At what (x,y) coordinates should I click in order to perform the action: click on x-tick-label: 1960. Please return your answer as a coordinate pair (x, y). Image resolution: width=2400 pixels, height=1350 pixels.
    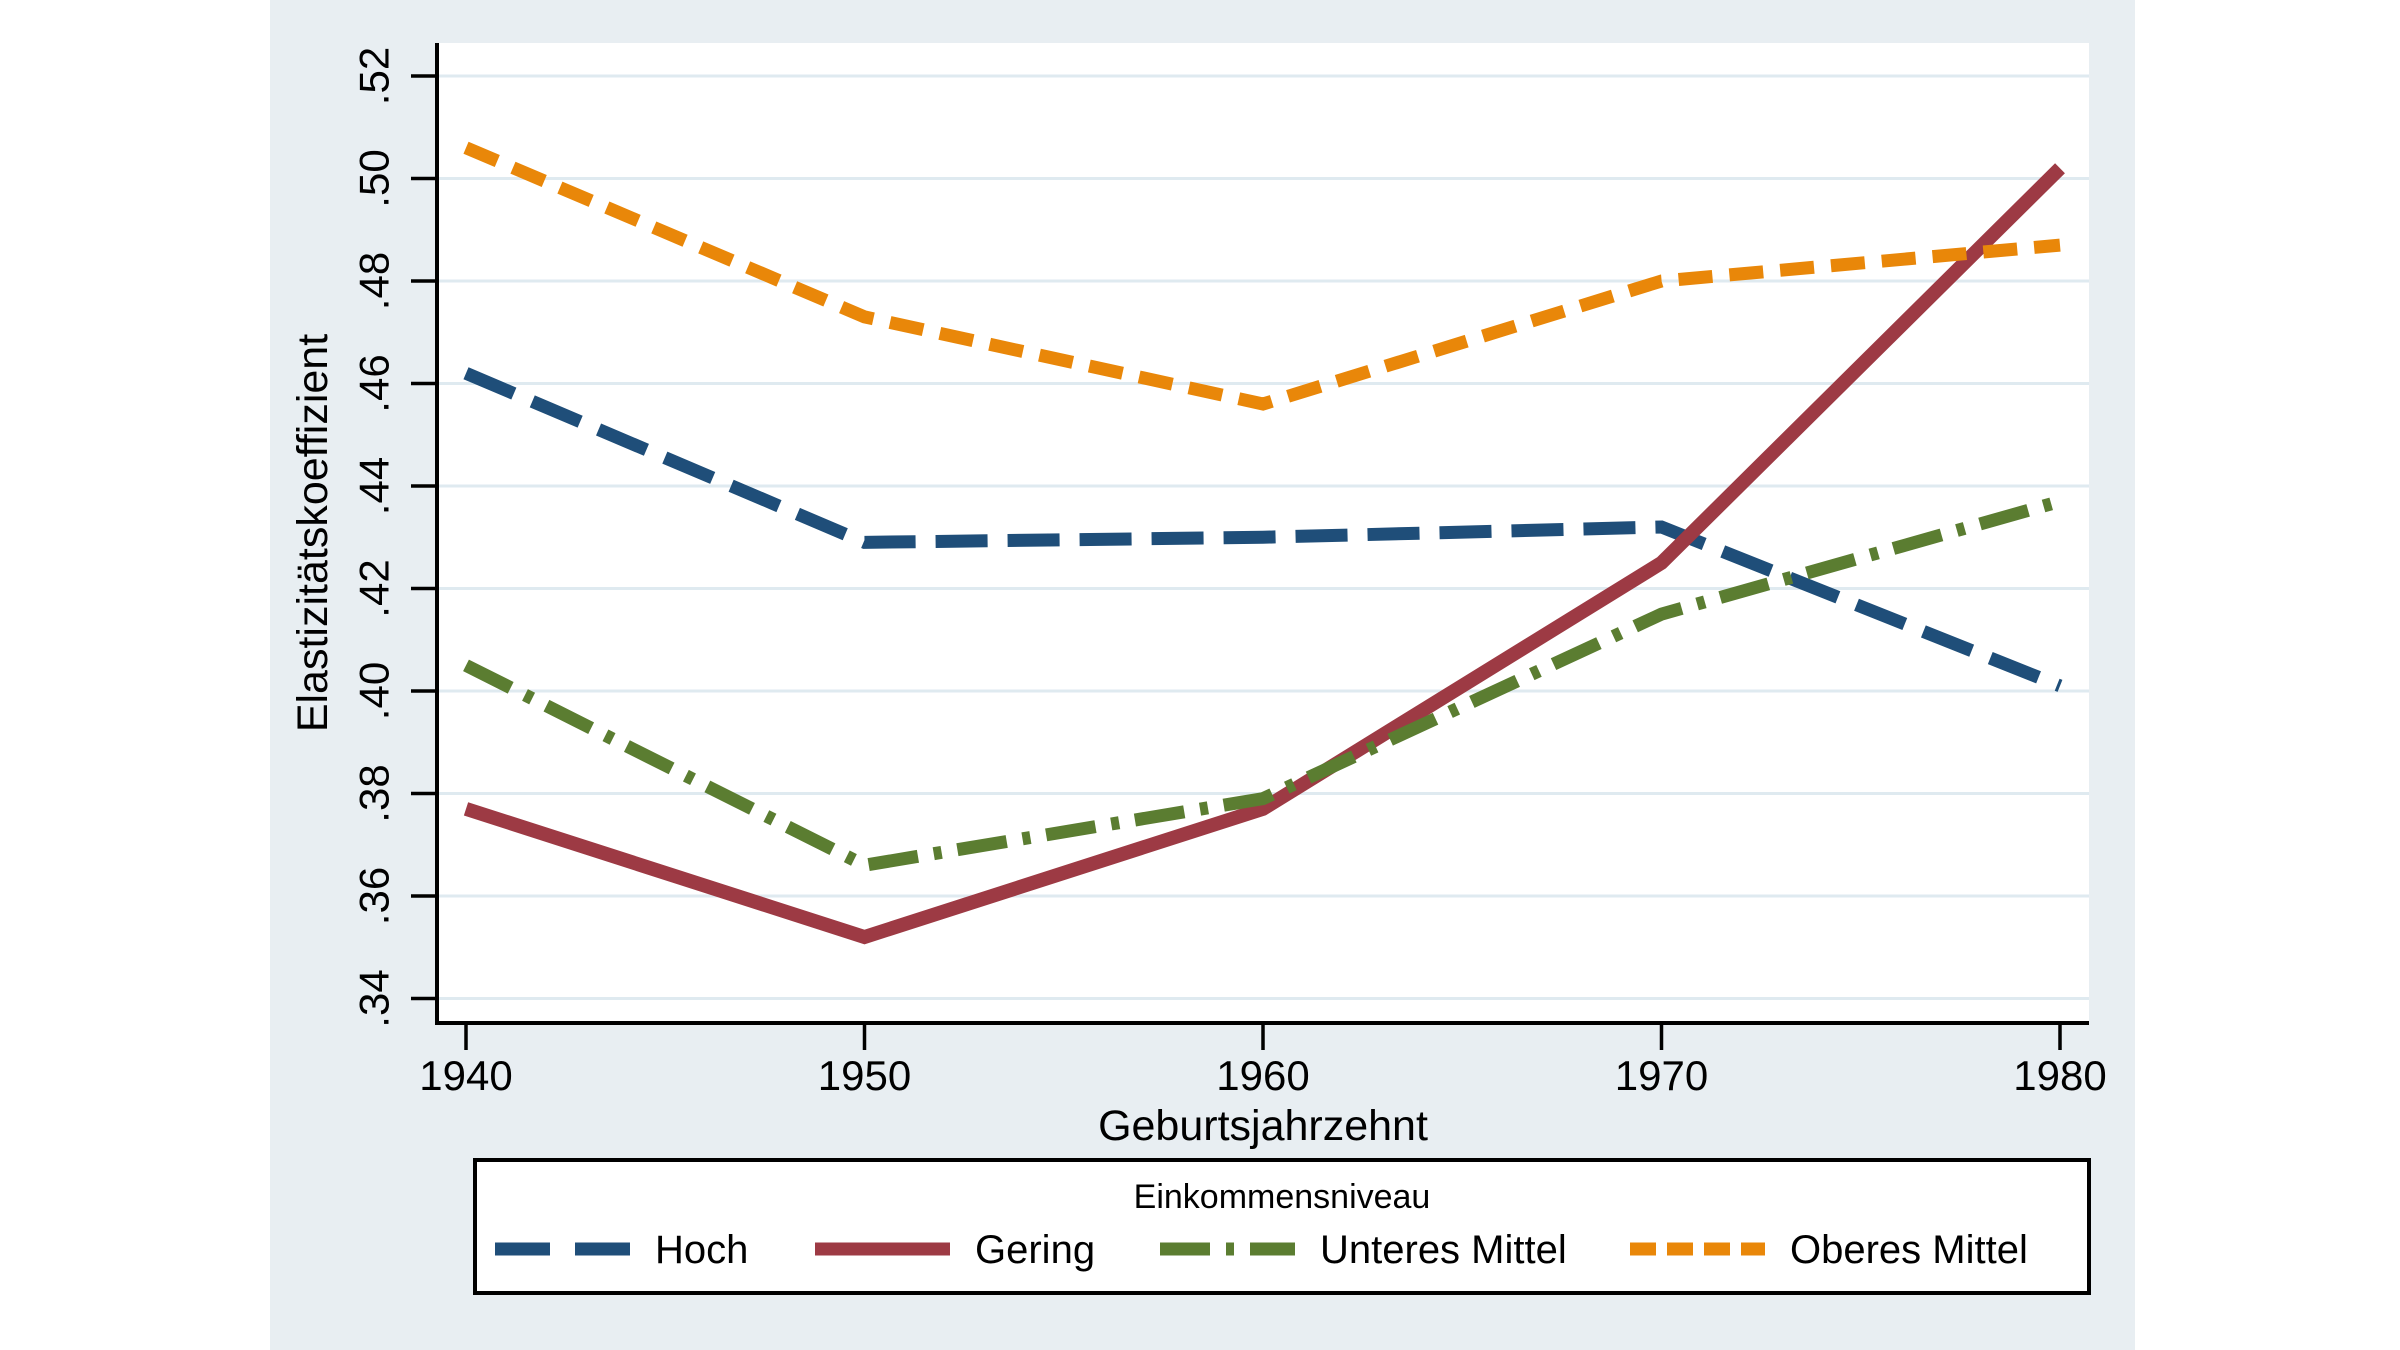
    Looking at the image, I should click on (1262, 1075).